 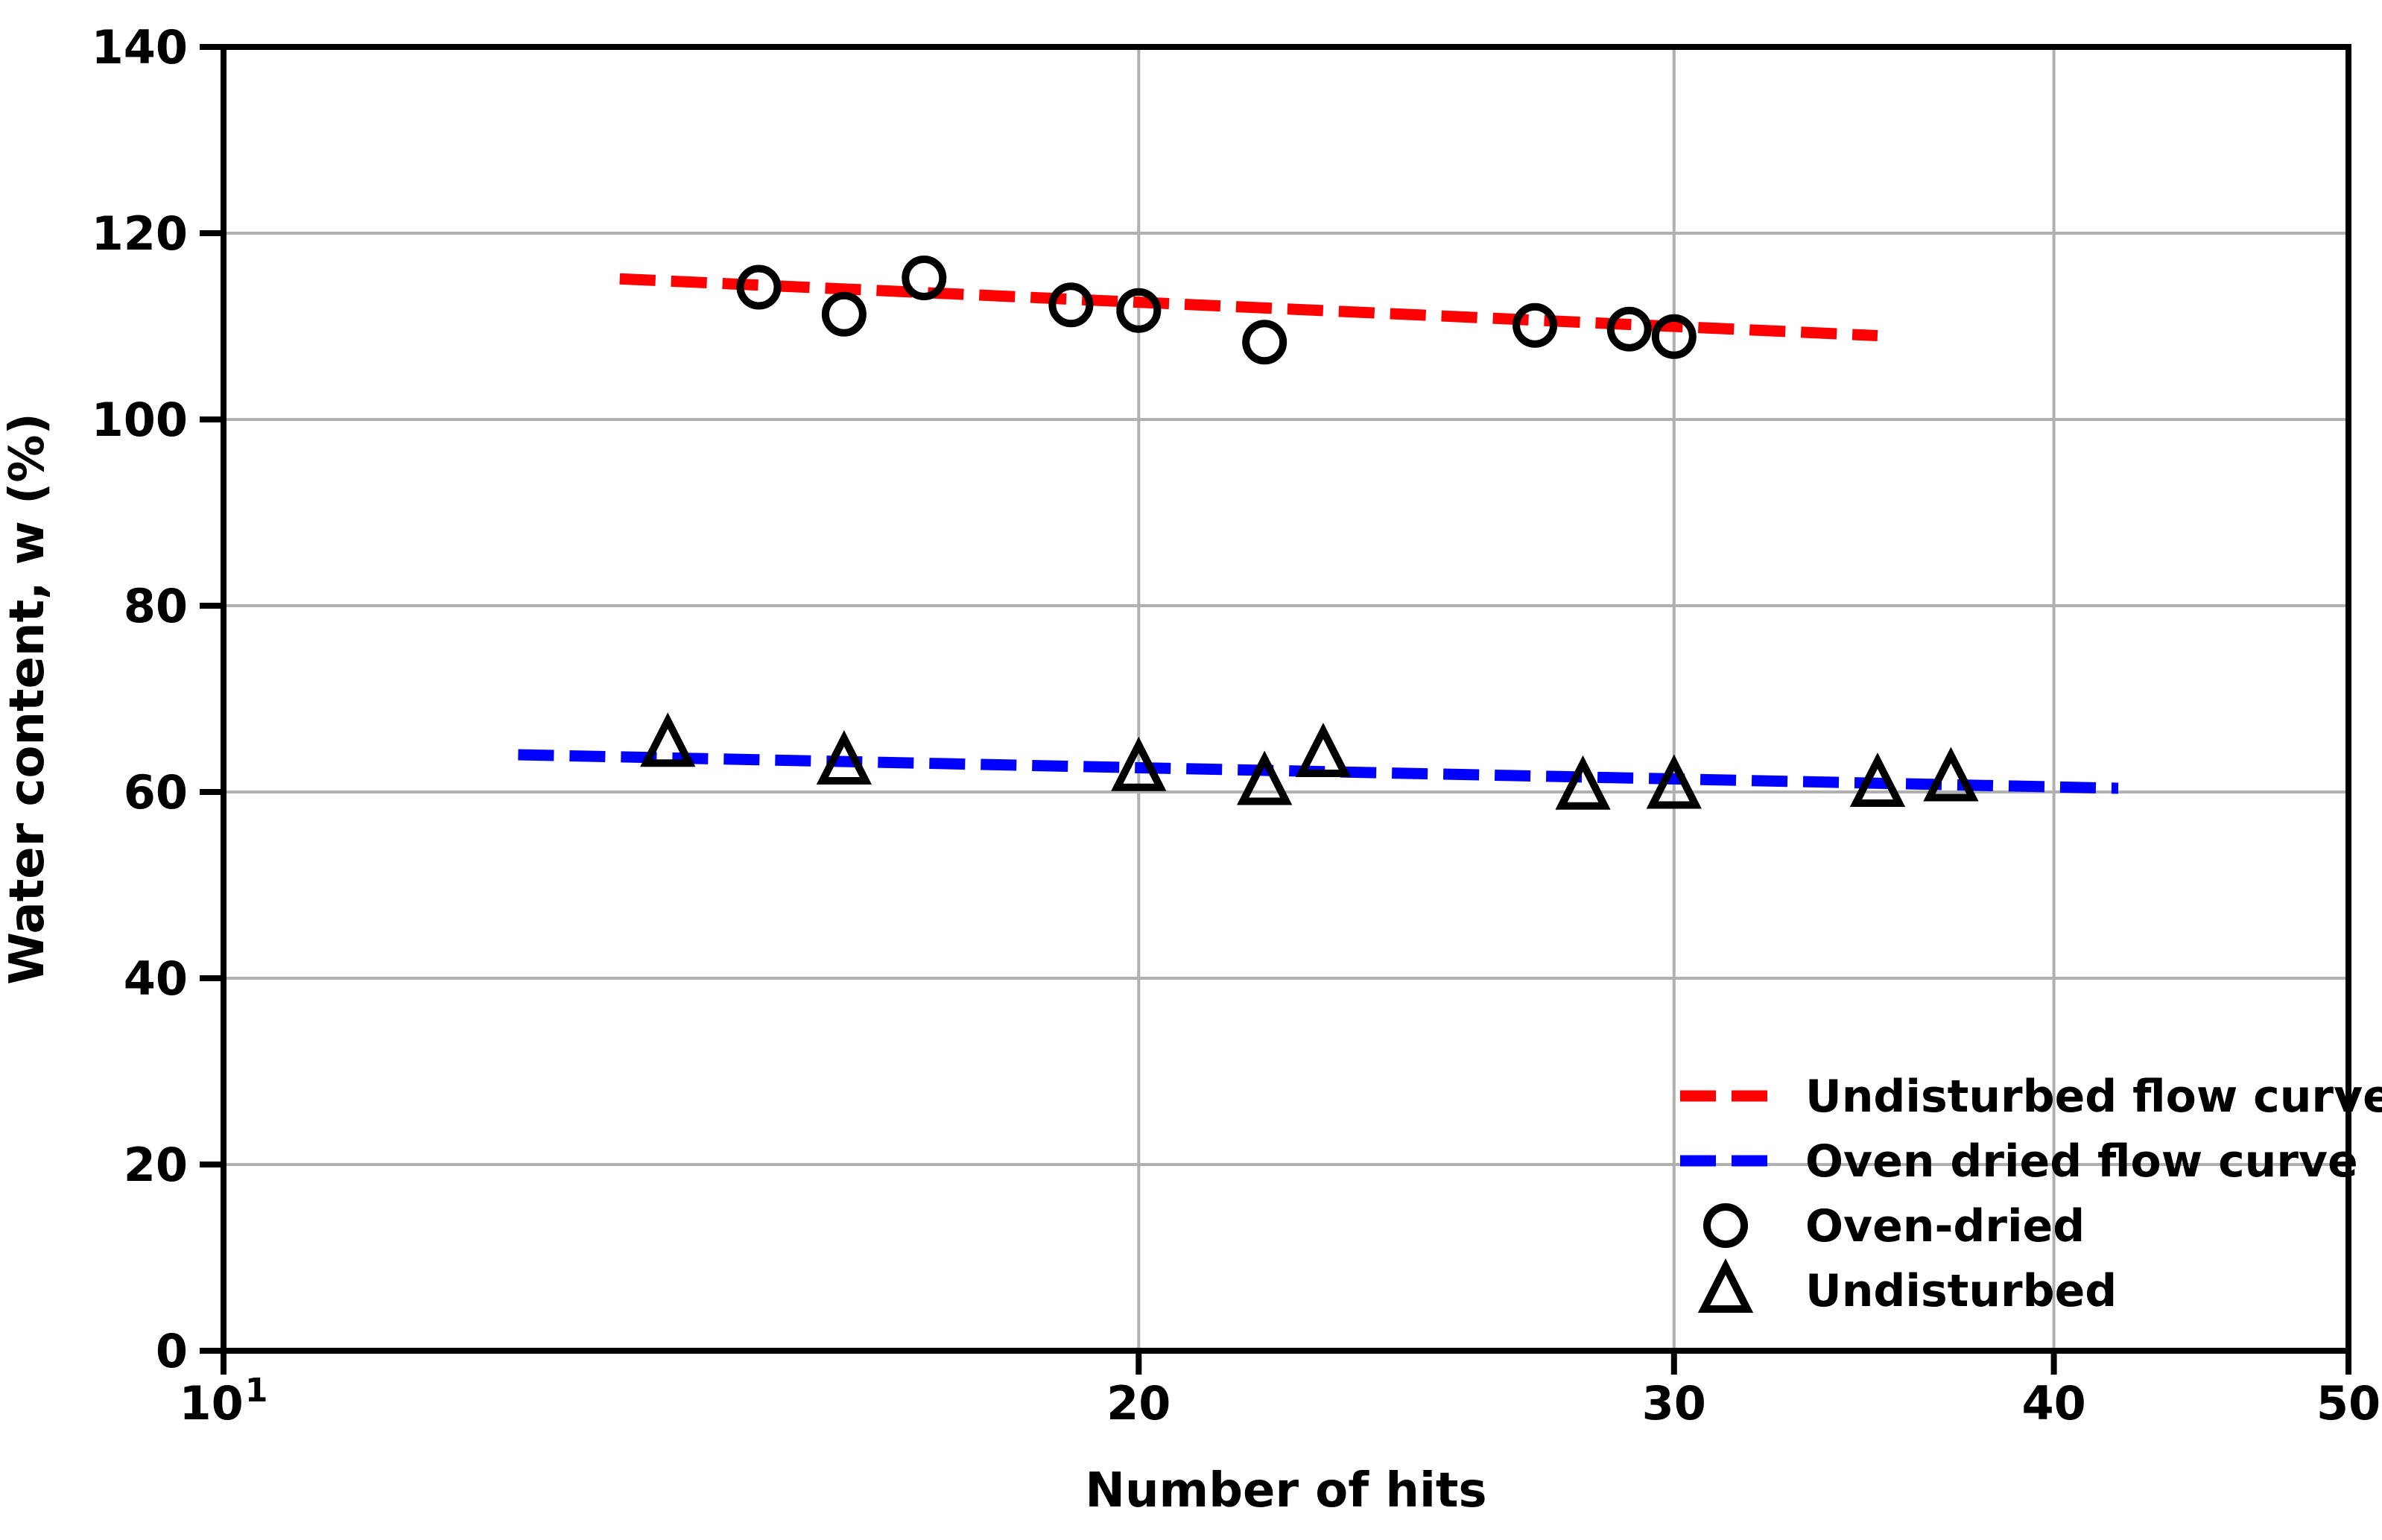 I want to click on y-tick-label: 60, so click(x=156, y=792).